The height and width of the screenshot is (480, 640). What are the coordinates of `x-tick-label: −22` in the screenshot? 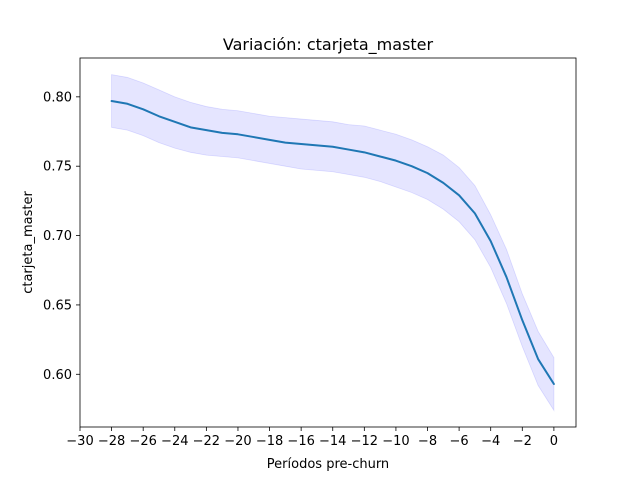 It's located at (206, 441).